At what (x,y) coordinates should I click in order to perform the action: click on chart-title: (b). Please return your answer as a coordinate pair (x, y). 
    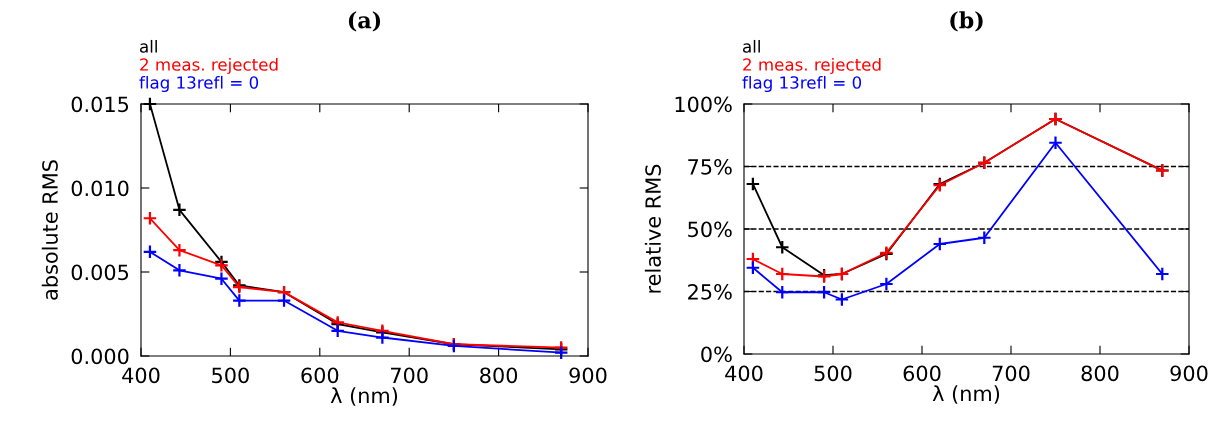
    Looking at the image, I should click on (966, 21).